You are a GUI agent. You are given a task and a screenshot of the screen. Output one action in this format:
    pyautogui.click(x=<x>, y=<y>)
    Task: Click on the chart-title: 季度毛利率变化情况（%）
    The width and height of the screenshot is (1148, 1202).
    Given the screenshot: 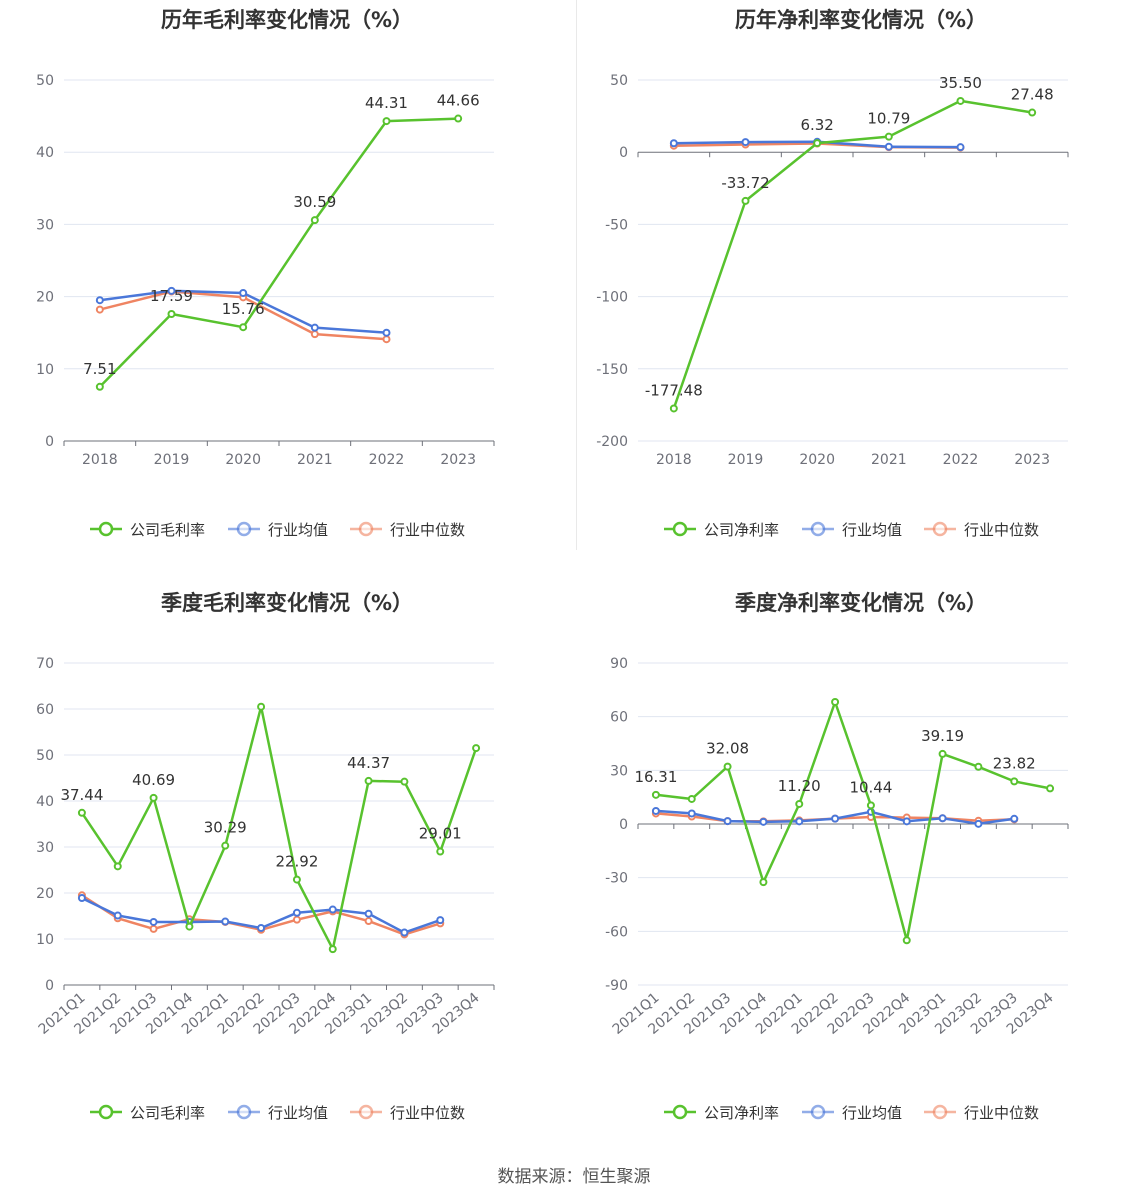 What is the action you would take?
    pyautogui.click(x=287, y=603)
    